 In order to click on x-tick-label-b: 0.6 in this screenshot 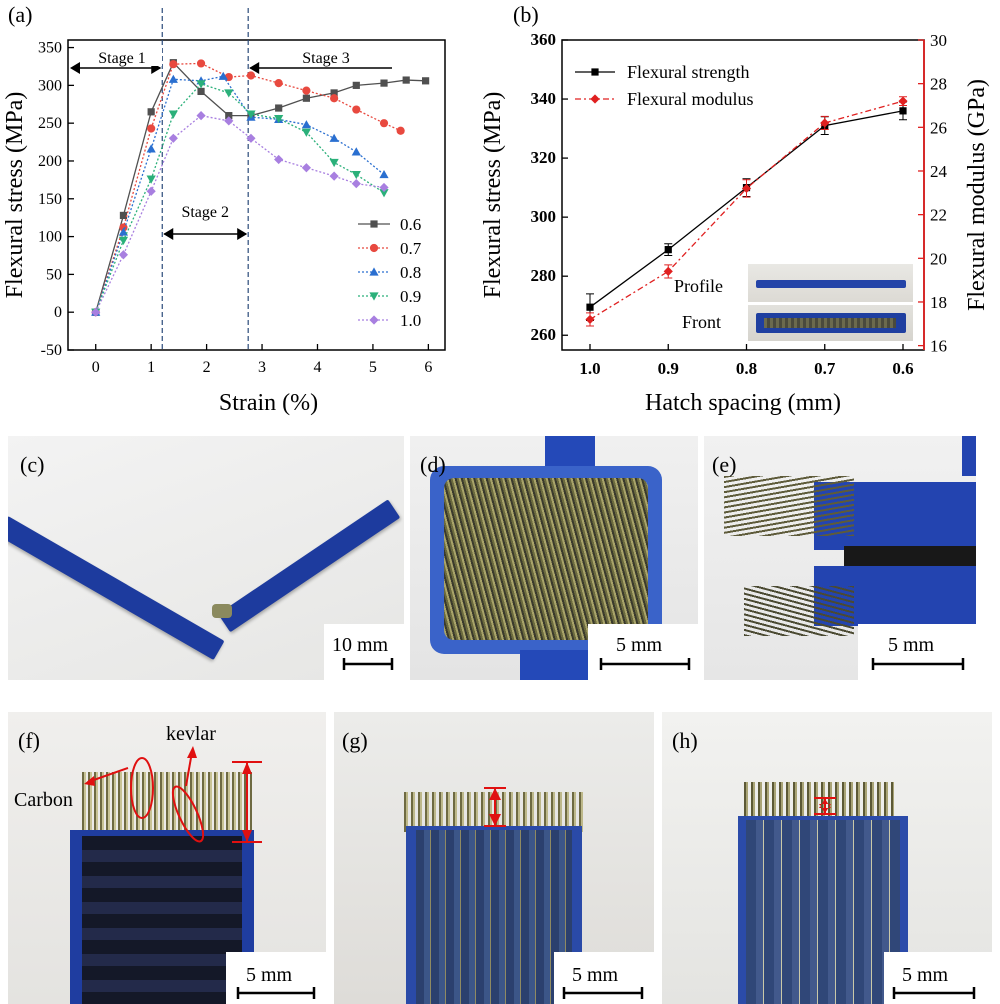, I will do `click(902, 368)`.